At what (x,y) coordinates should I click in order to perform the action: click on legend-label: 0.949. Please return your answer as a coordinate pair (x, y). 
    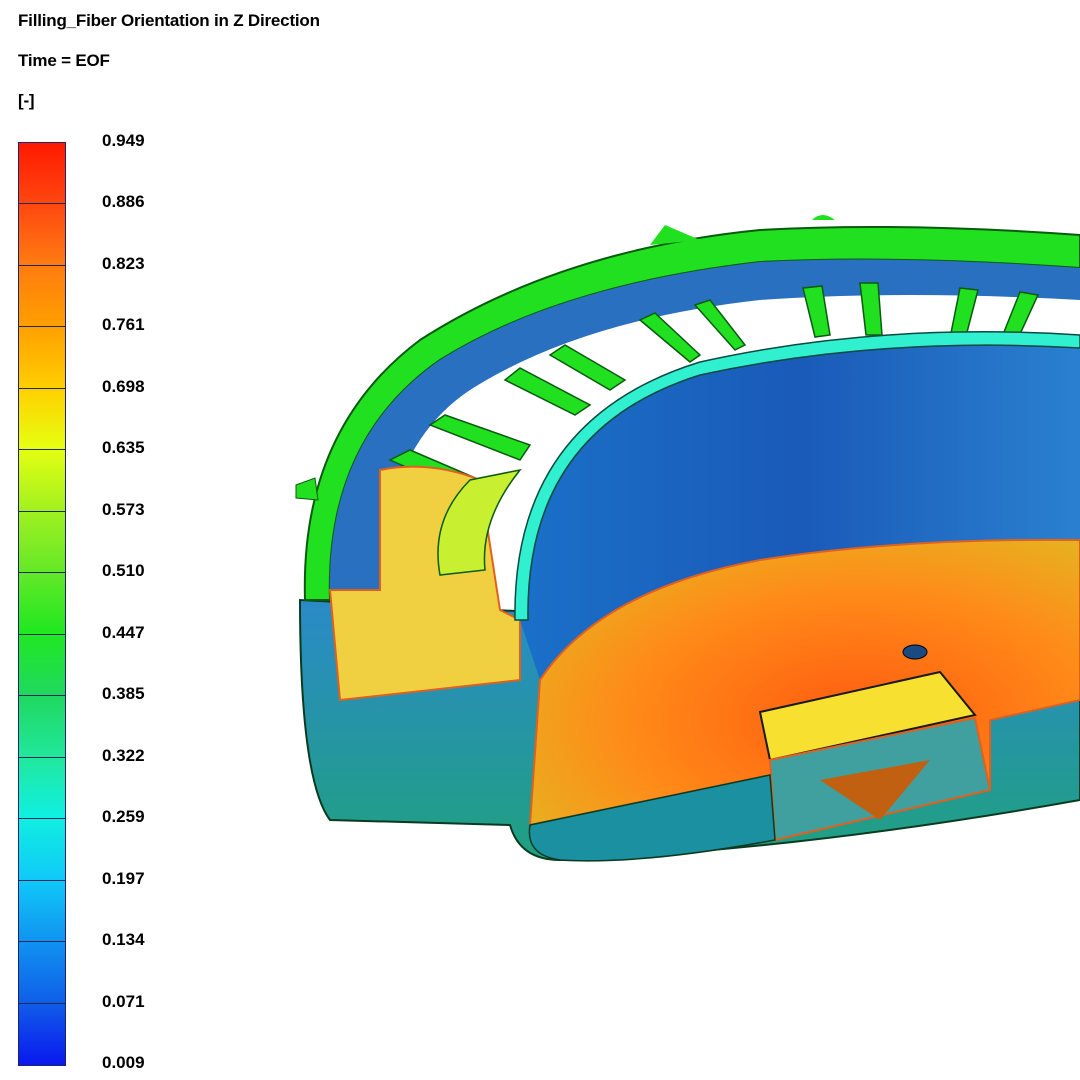
    Looking at the image, I should click on (123, 140).